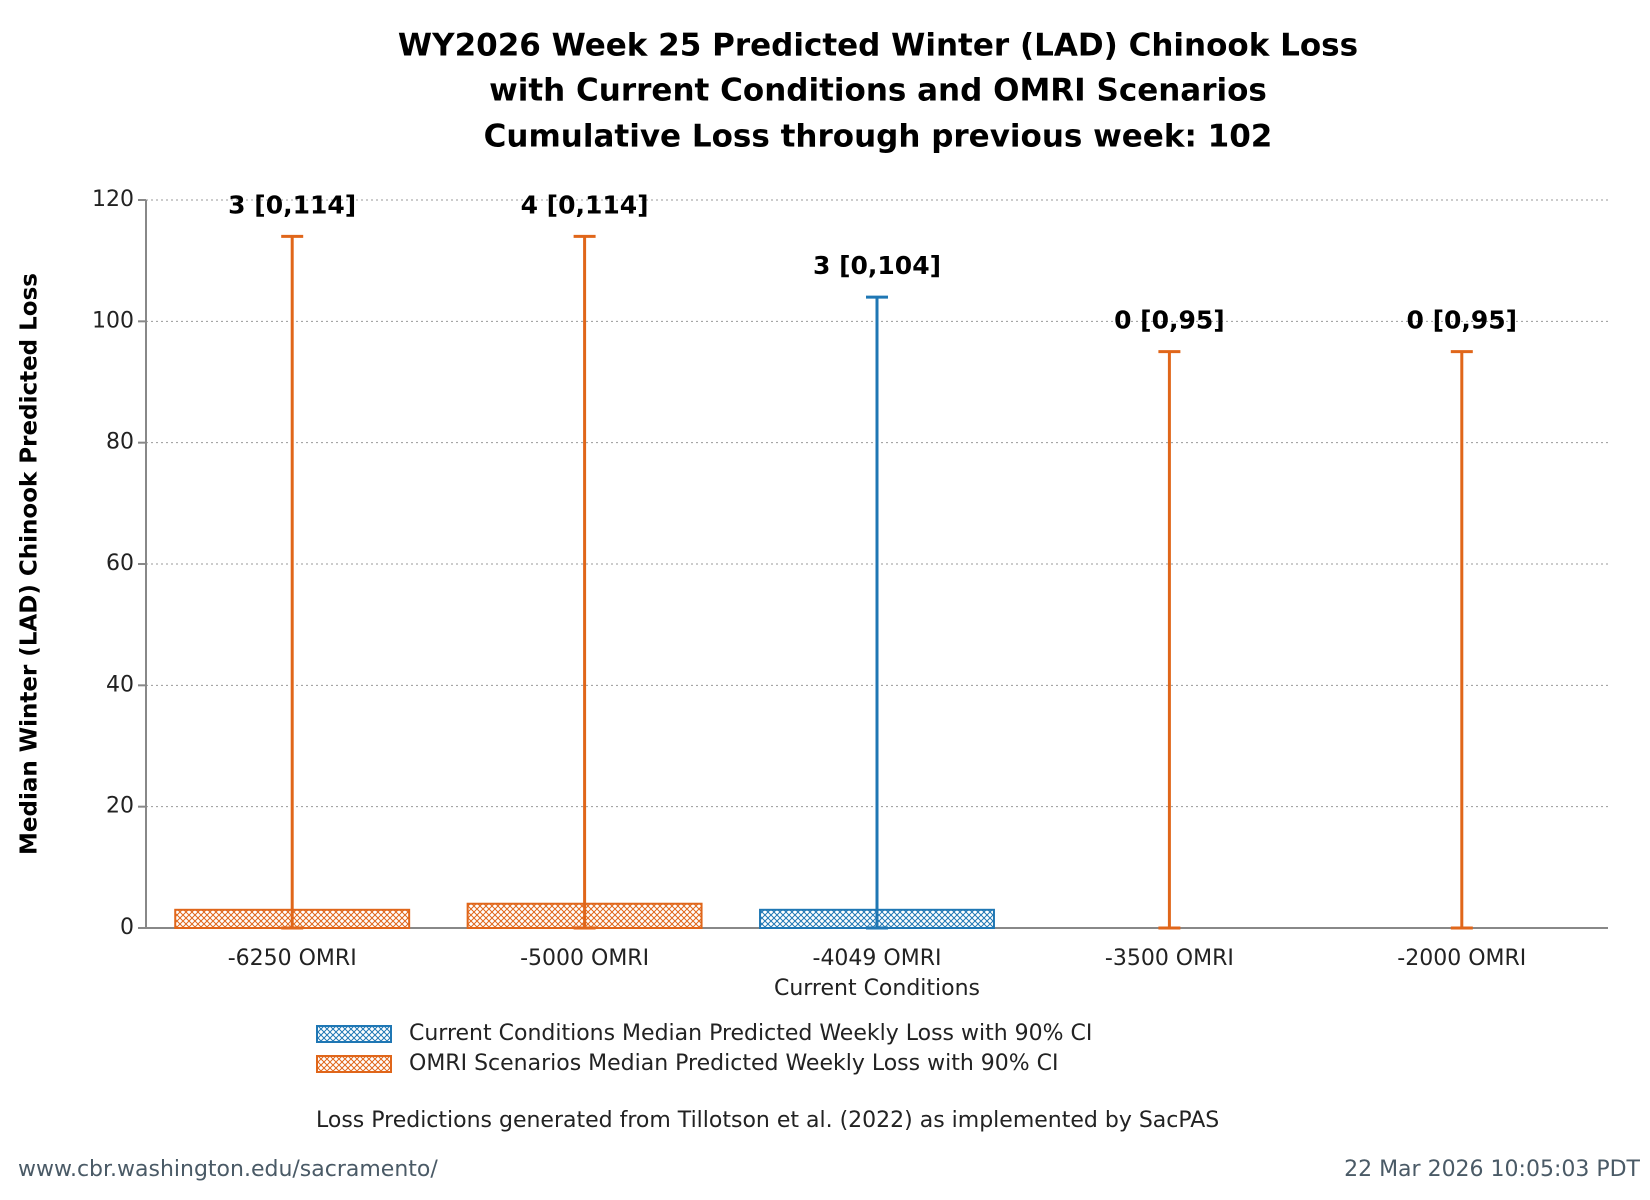  What do you see at coordinates (585, 204) in the screenshot?
I see `value-label: 4 [0,114]` at bounding box center [585, 204].